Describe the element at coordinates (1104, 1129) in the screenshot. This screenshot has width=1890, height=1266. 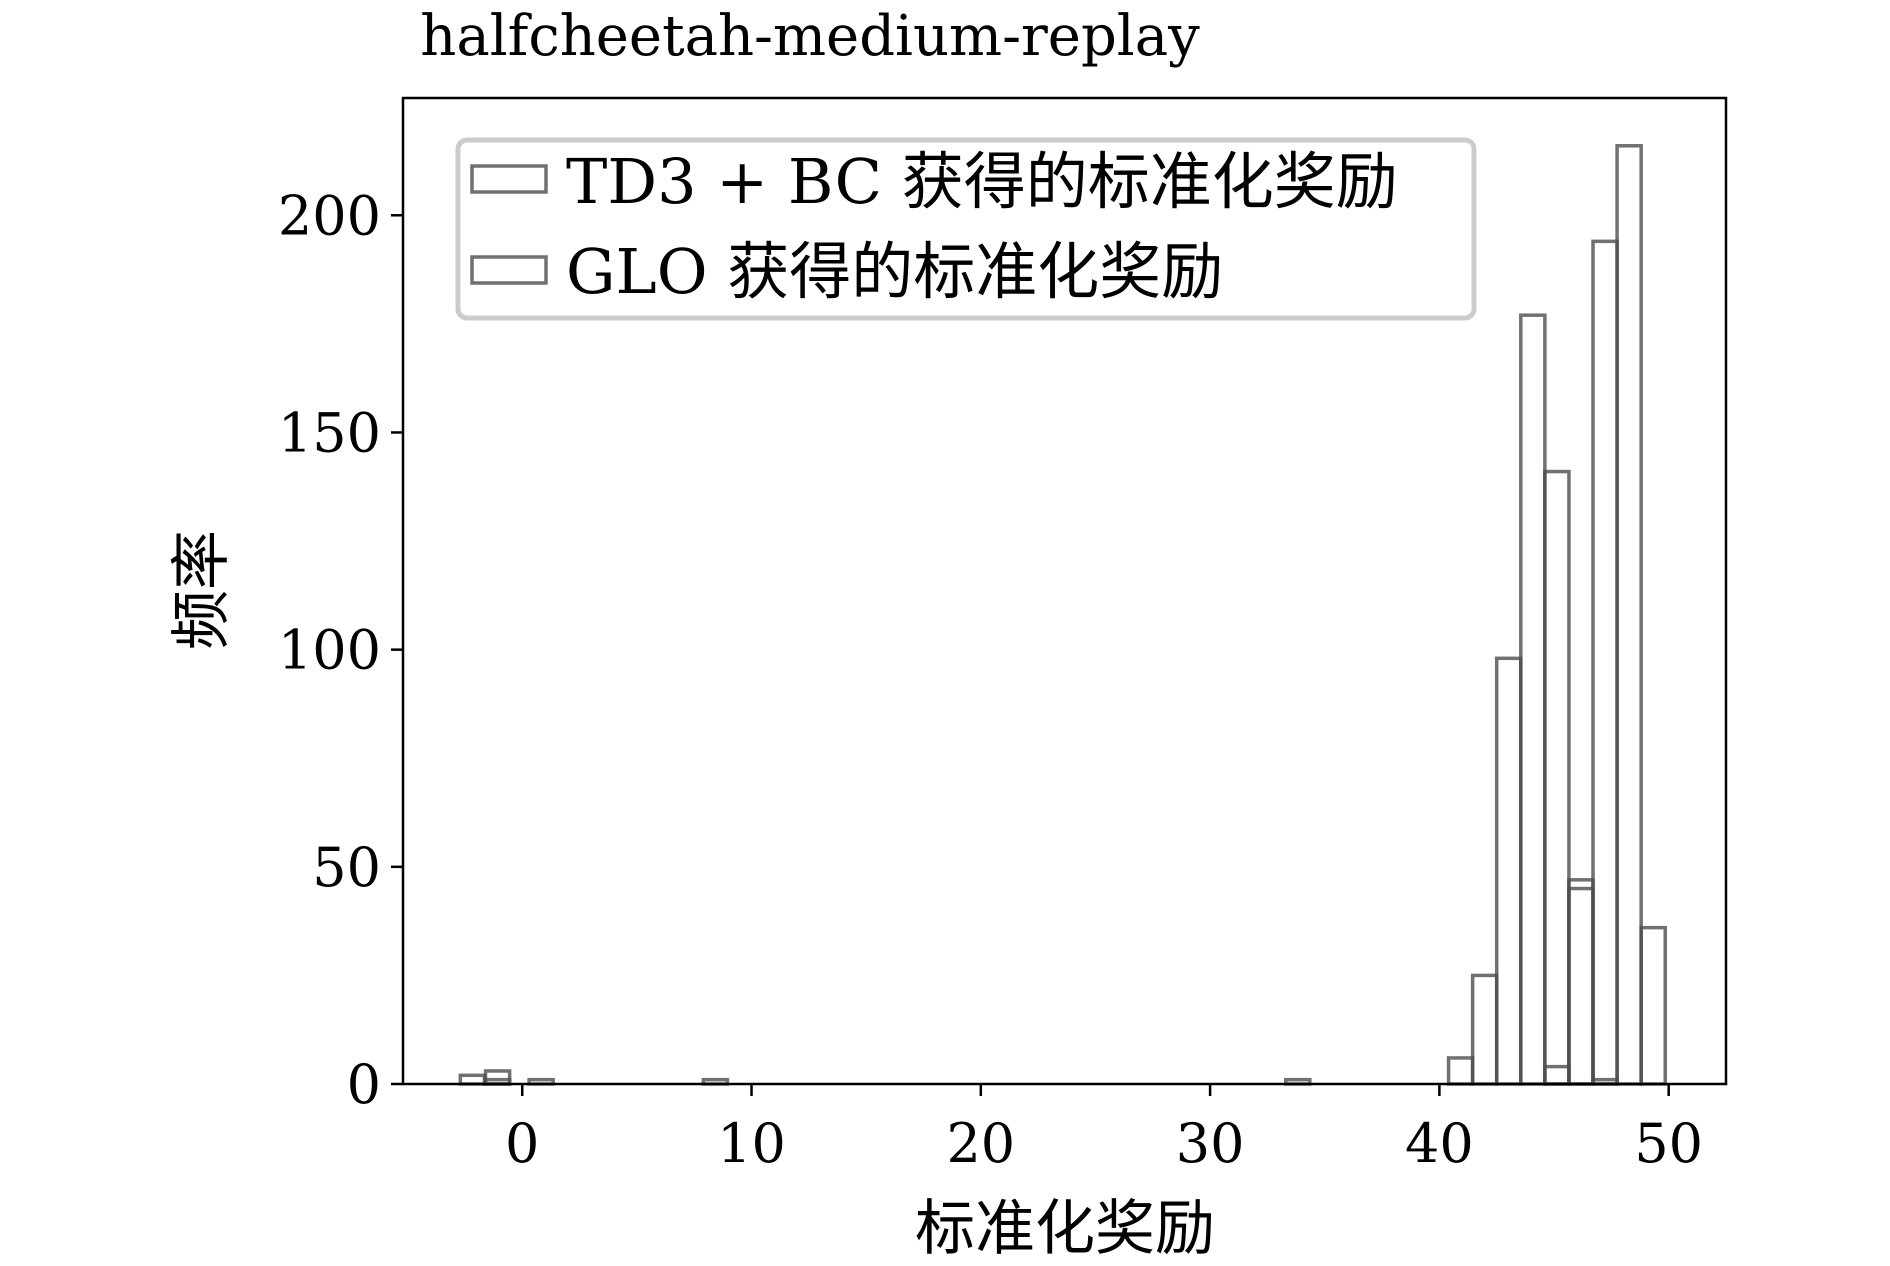
I see `x-axis: 0 10 20 30 40 50` at that location.